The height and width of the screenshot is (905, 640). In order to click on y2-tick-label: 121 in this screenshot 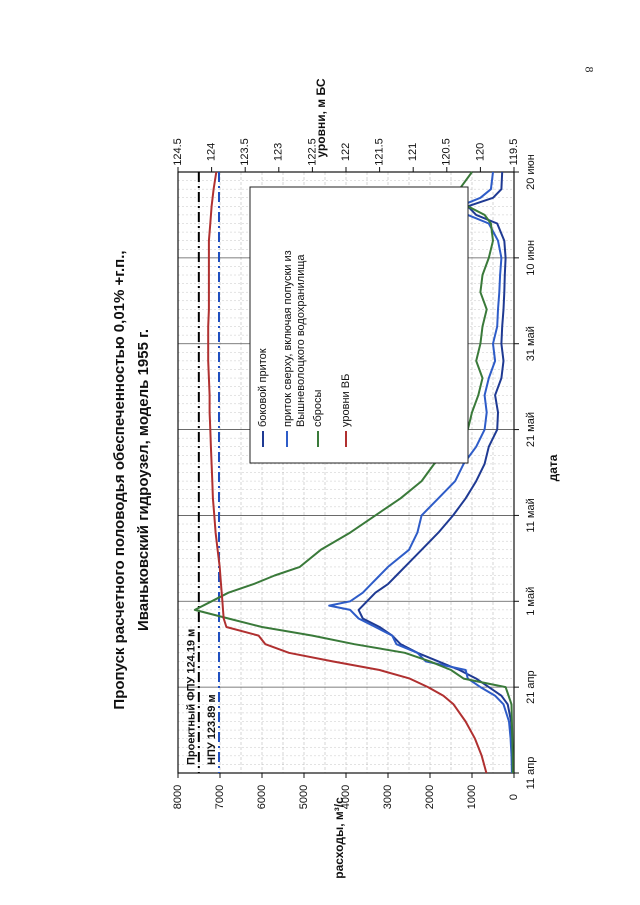, I will do `click(413, 152)`.